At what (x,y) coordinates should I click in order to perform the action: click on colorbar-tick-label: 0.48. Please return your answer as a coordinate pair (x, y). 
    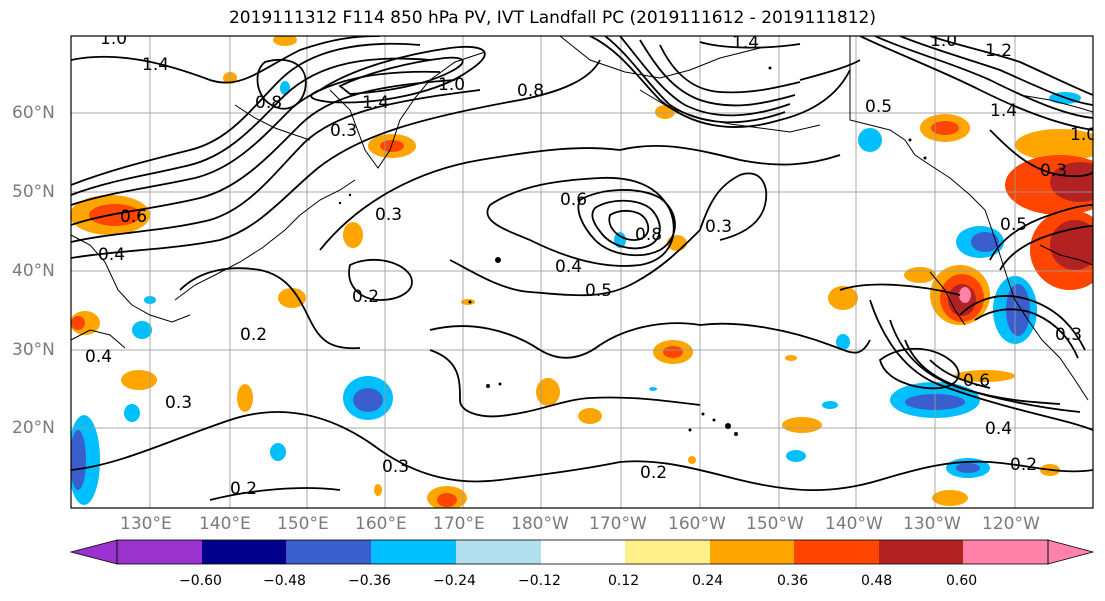
    Looking at the image, I should click on (877, 581).